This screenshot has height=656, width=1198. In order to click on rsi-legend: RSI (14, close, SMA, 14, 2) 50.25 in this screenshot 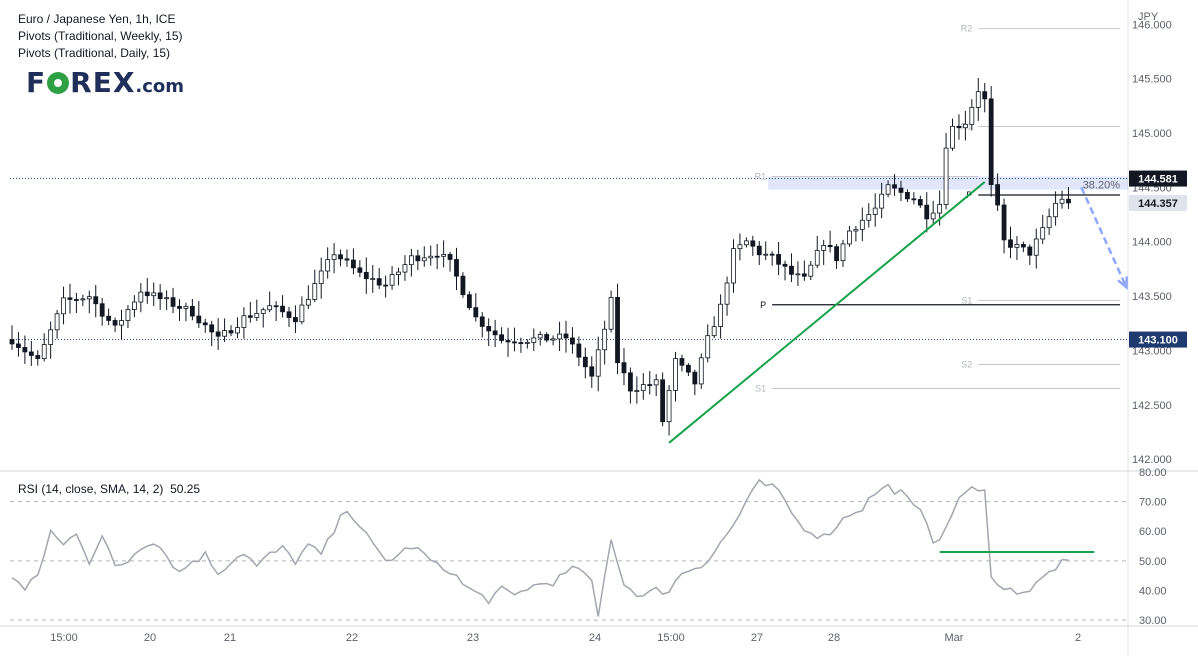, I will do `click(109, 489)`.